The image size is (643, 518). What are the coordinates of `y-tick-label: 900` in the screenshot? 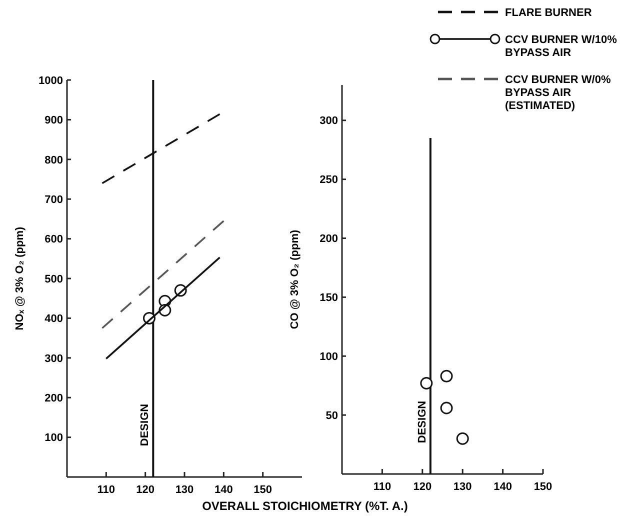 It's located at (53, 120).